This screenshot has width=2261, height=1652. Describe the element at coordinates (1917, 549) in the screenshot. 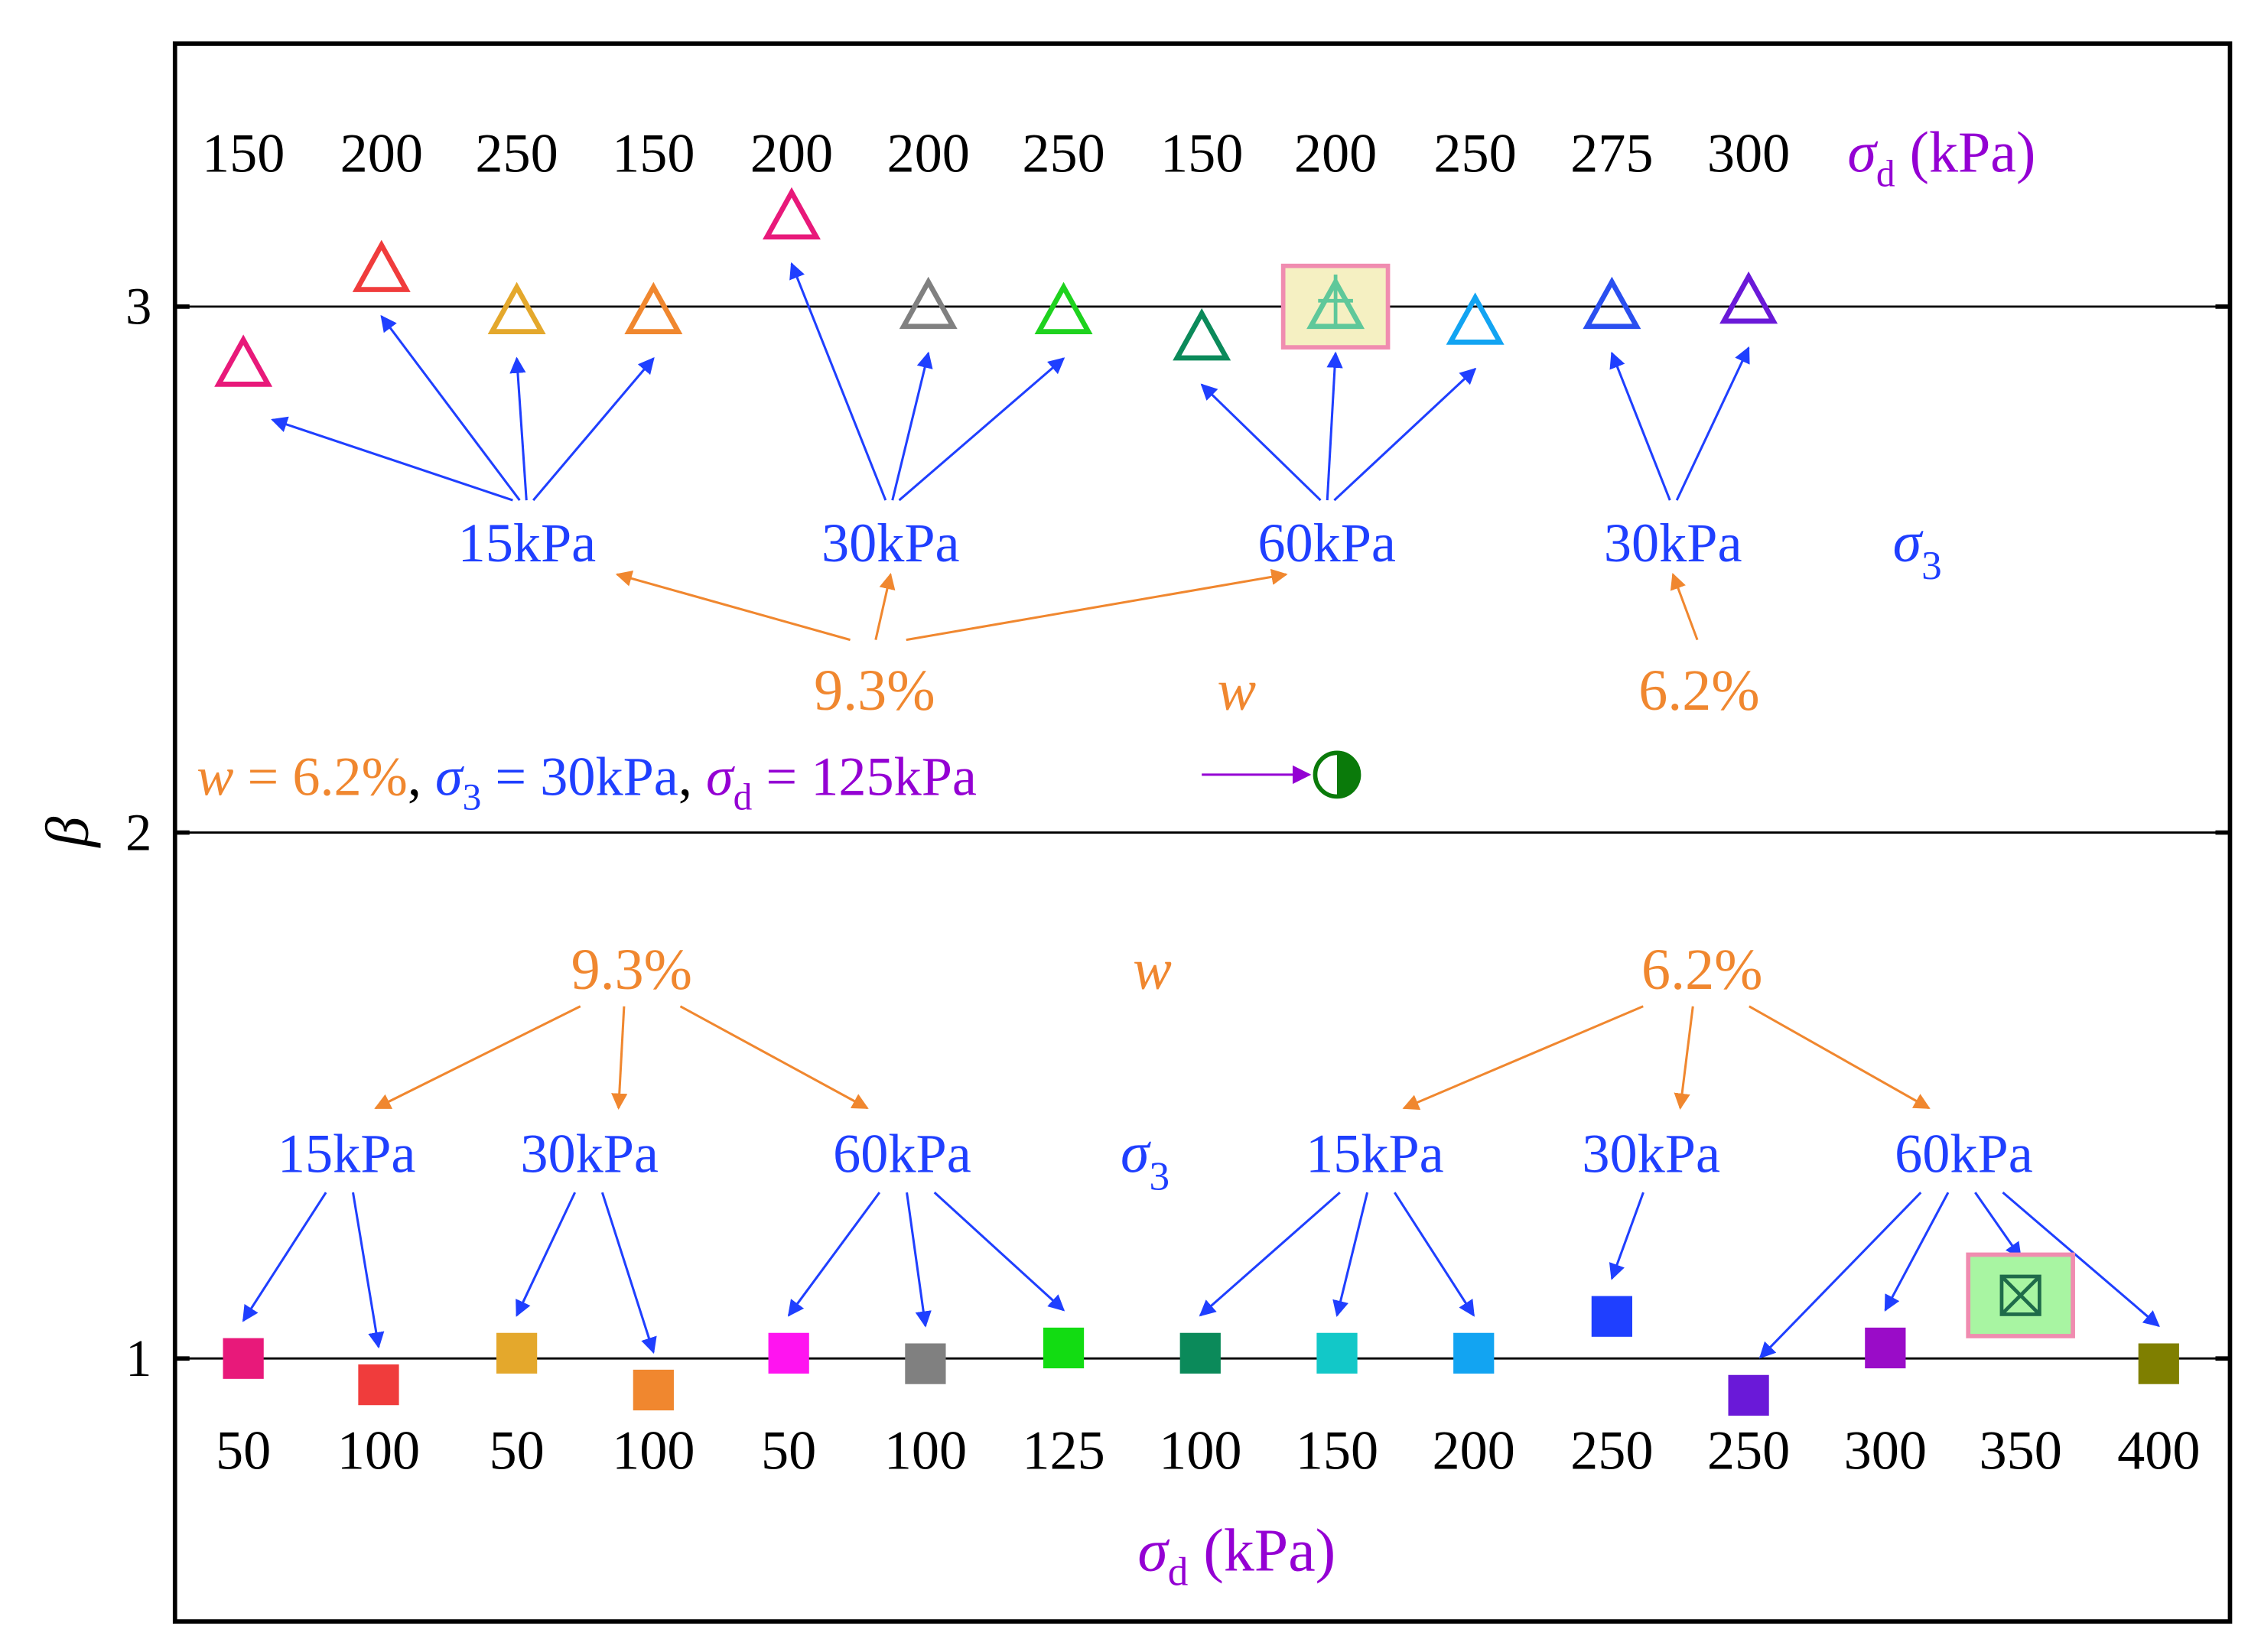

I see `triangle-sigma3-label: σ3` at that location.